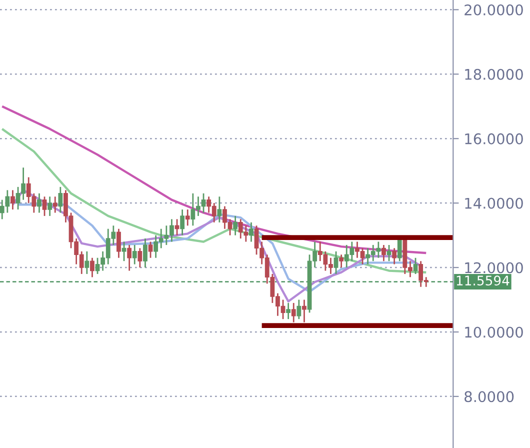 The width and height of the screenshot is (530, 448). Describe the element at coordinates (494, 268) in the screenshot. I see `y-tick-label: 12.0000` at that location.